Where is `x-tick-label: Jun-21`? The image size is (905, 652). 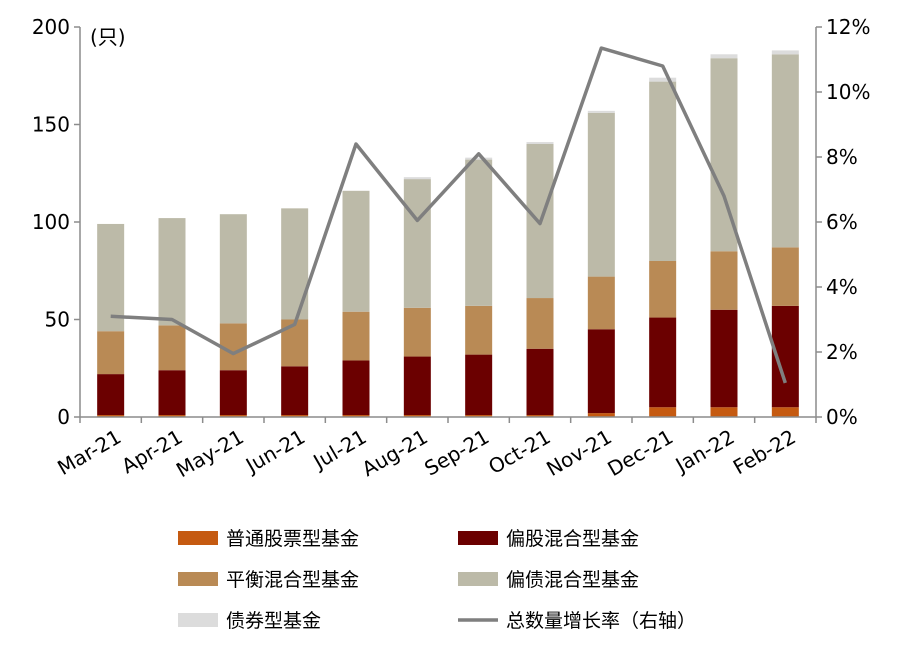
x-tick-label: Jun-21 is located at coordinates (274, 452).